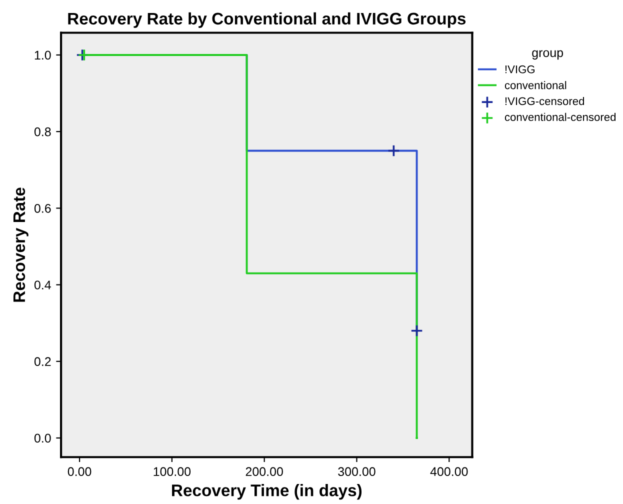 Image resolution: width=623 pixels, height=504 pixels. I want to click on legend-title: group, so click(548, 55).